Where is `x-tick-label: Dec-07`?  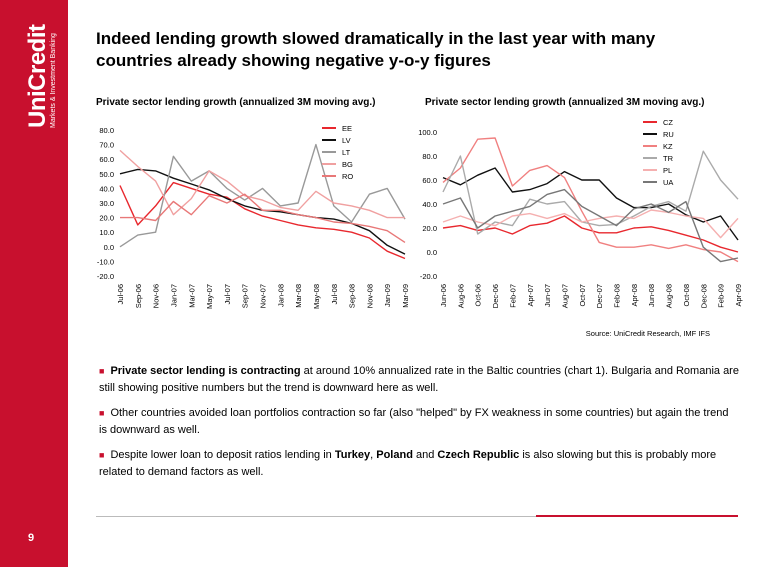
x-tick-label: Dec-07 is located at coordinates (599, 296).